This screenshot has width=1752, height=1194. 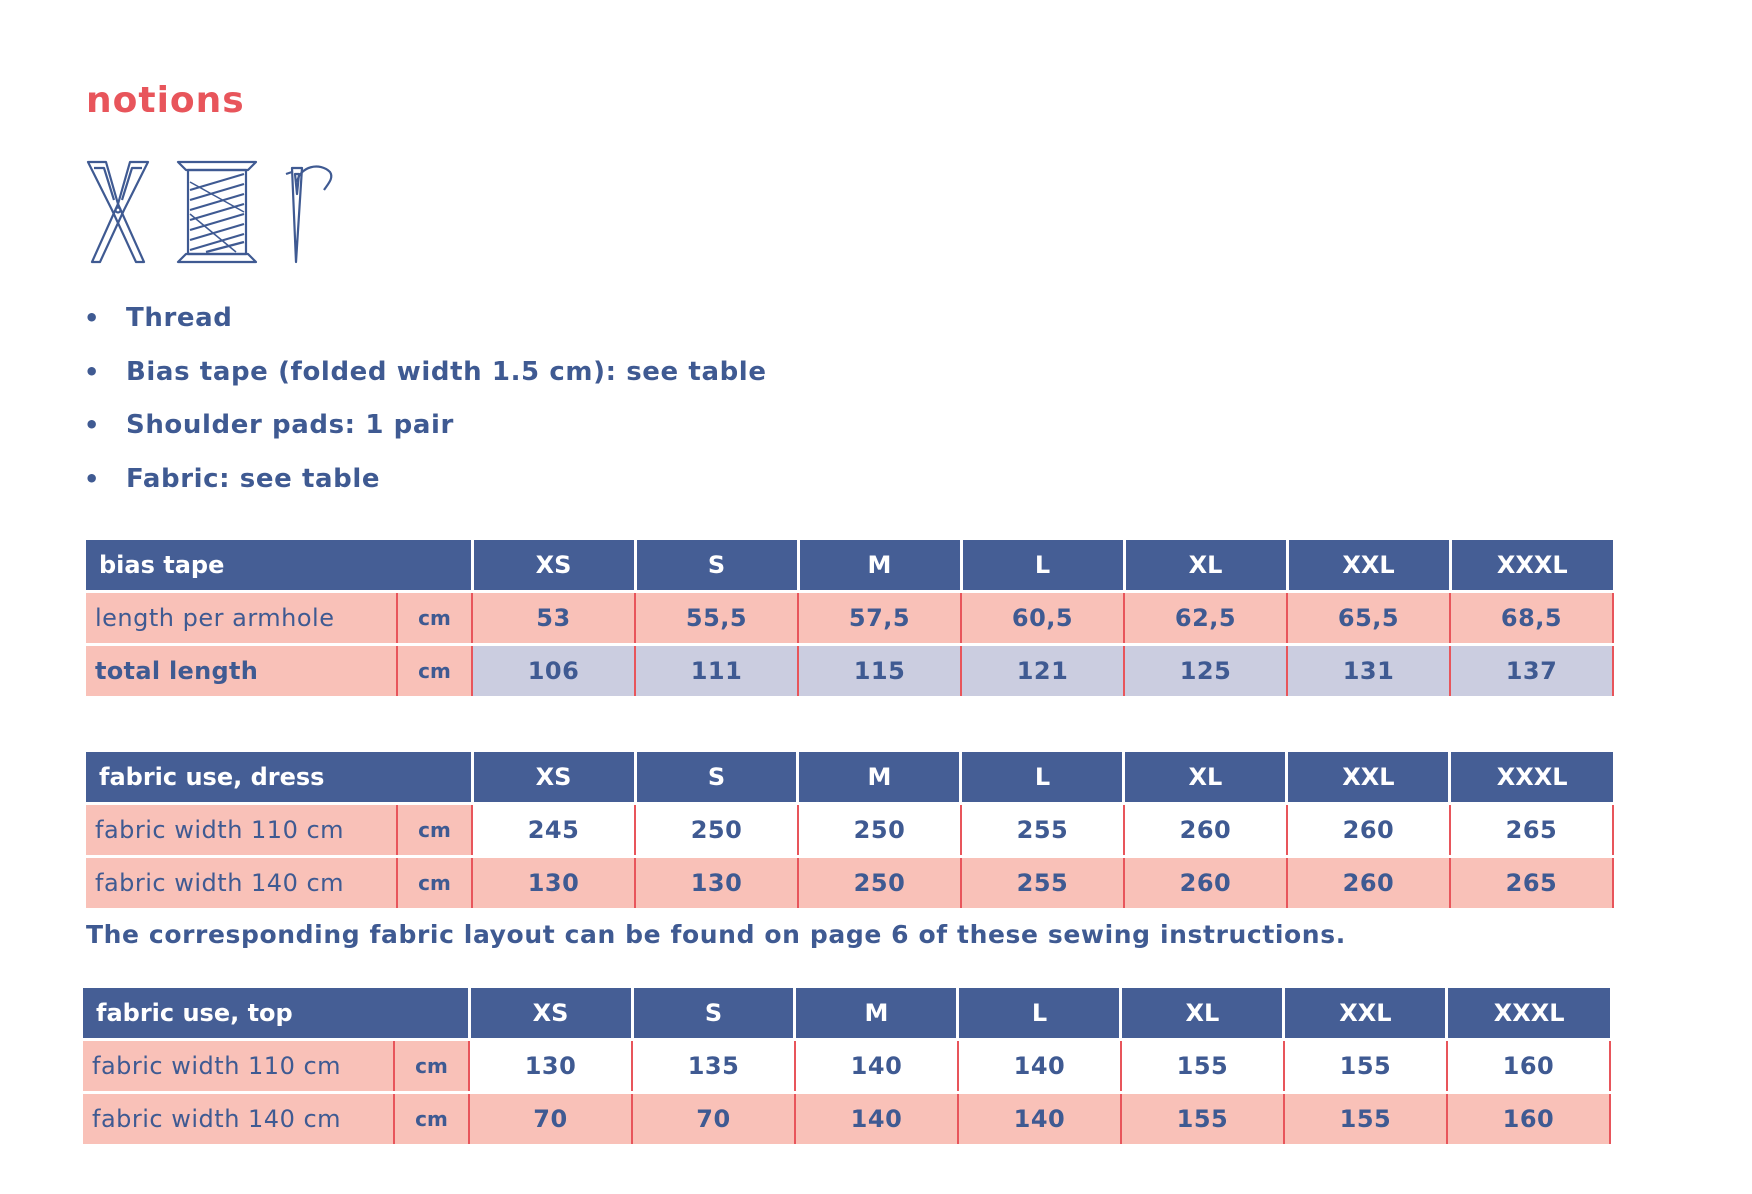 What do you see at coordinates (425, 488) in the screenshot?
I see `list-item: • Fabric: see table` at bounding box center [425, 488].